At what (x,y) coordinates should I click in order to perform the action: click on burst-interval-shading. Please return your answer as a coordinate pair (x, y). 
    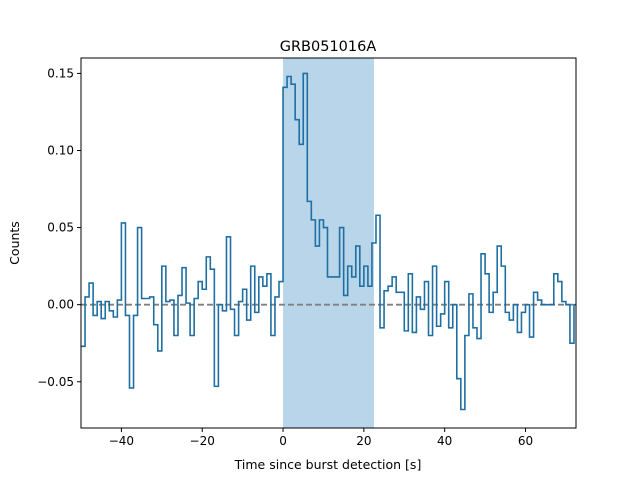
    Looking at the image, I should click on (328, 243).